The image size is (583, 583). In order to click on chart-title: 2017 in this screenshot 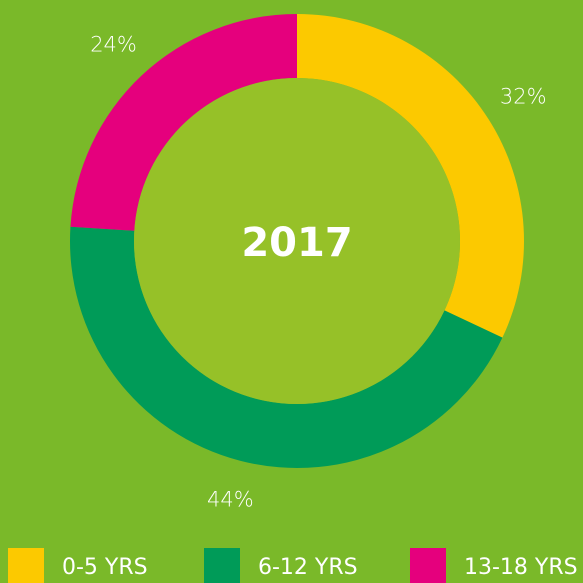, I will do `click(296, 243)`.